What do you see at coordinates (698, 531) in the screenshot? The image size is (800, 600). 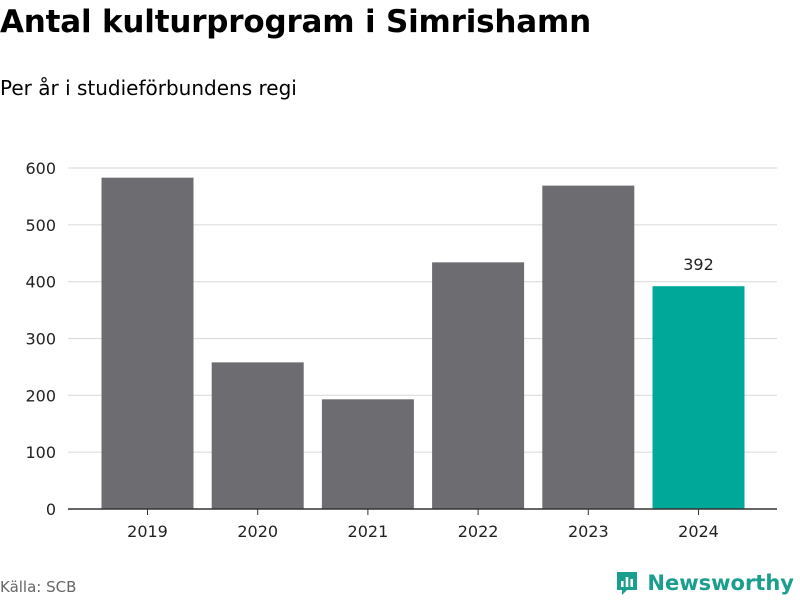 I see `x-tick-label: 2024` at bounding box center [698, 531].